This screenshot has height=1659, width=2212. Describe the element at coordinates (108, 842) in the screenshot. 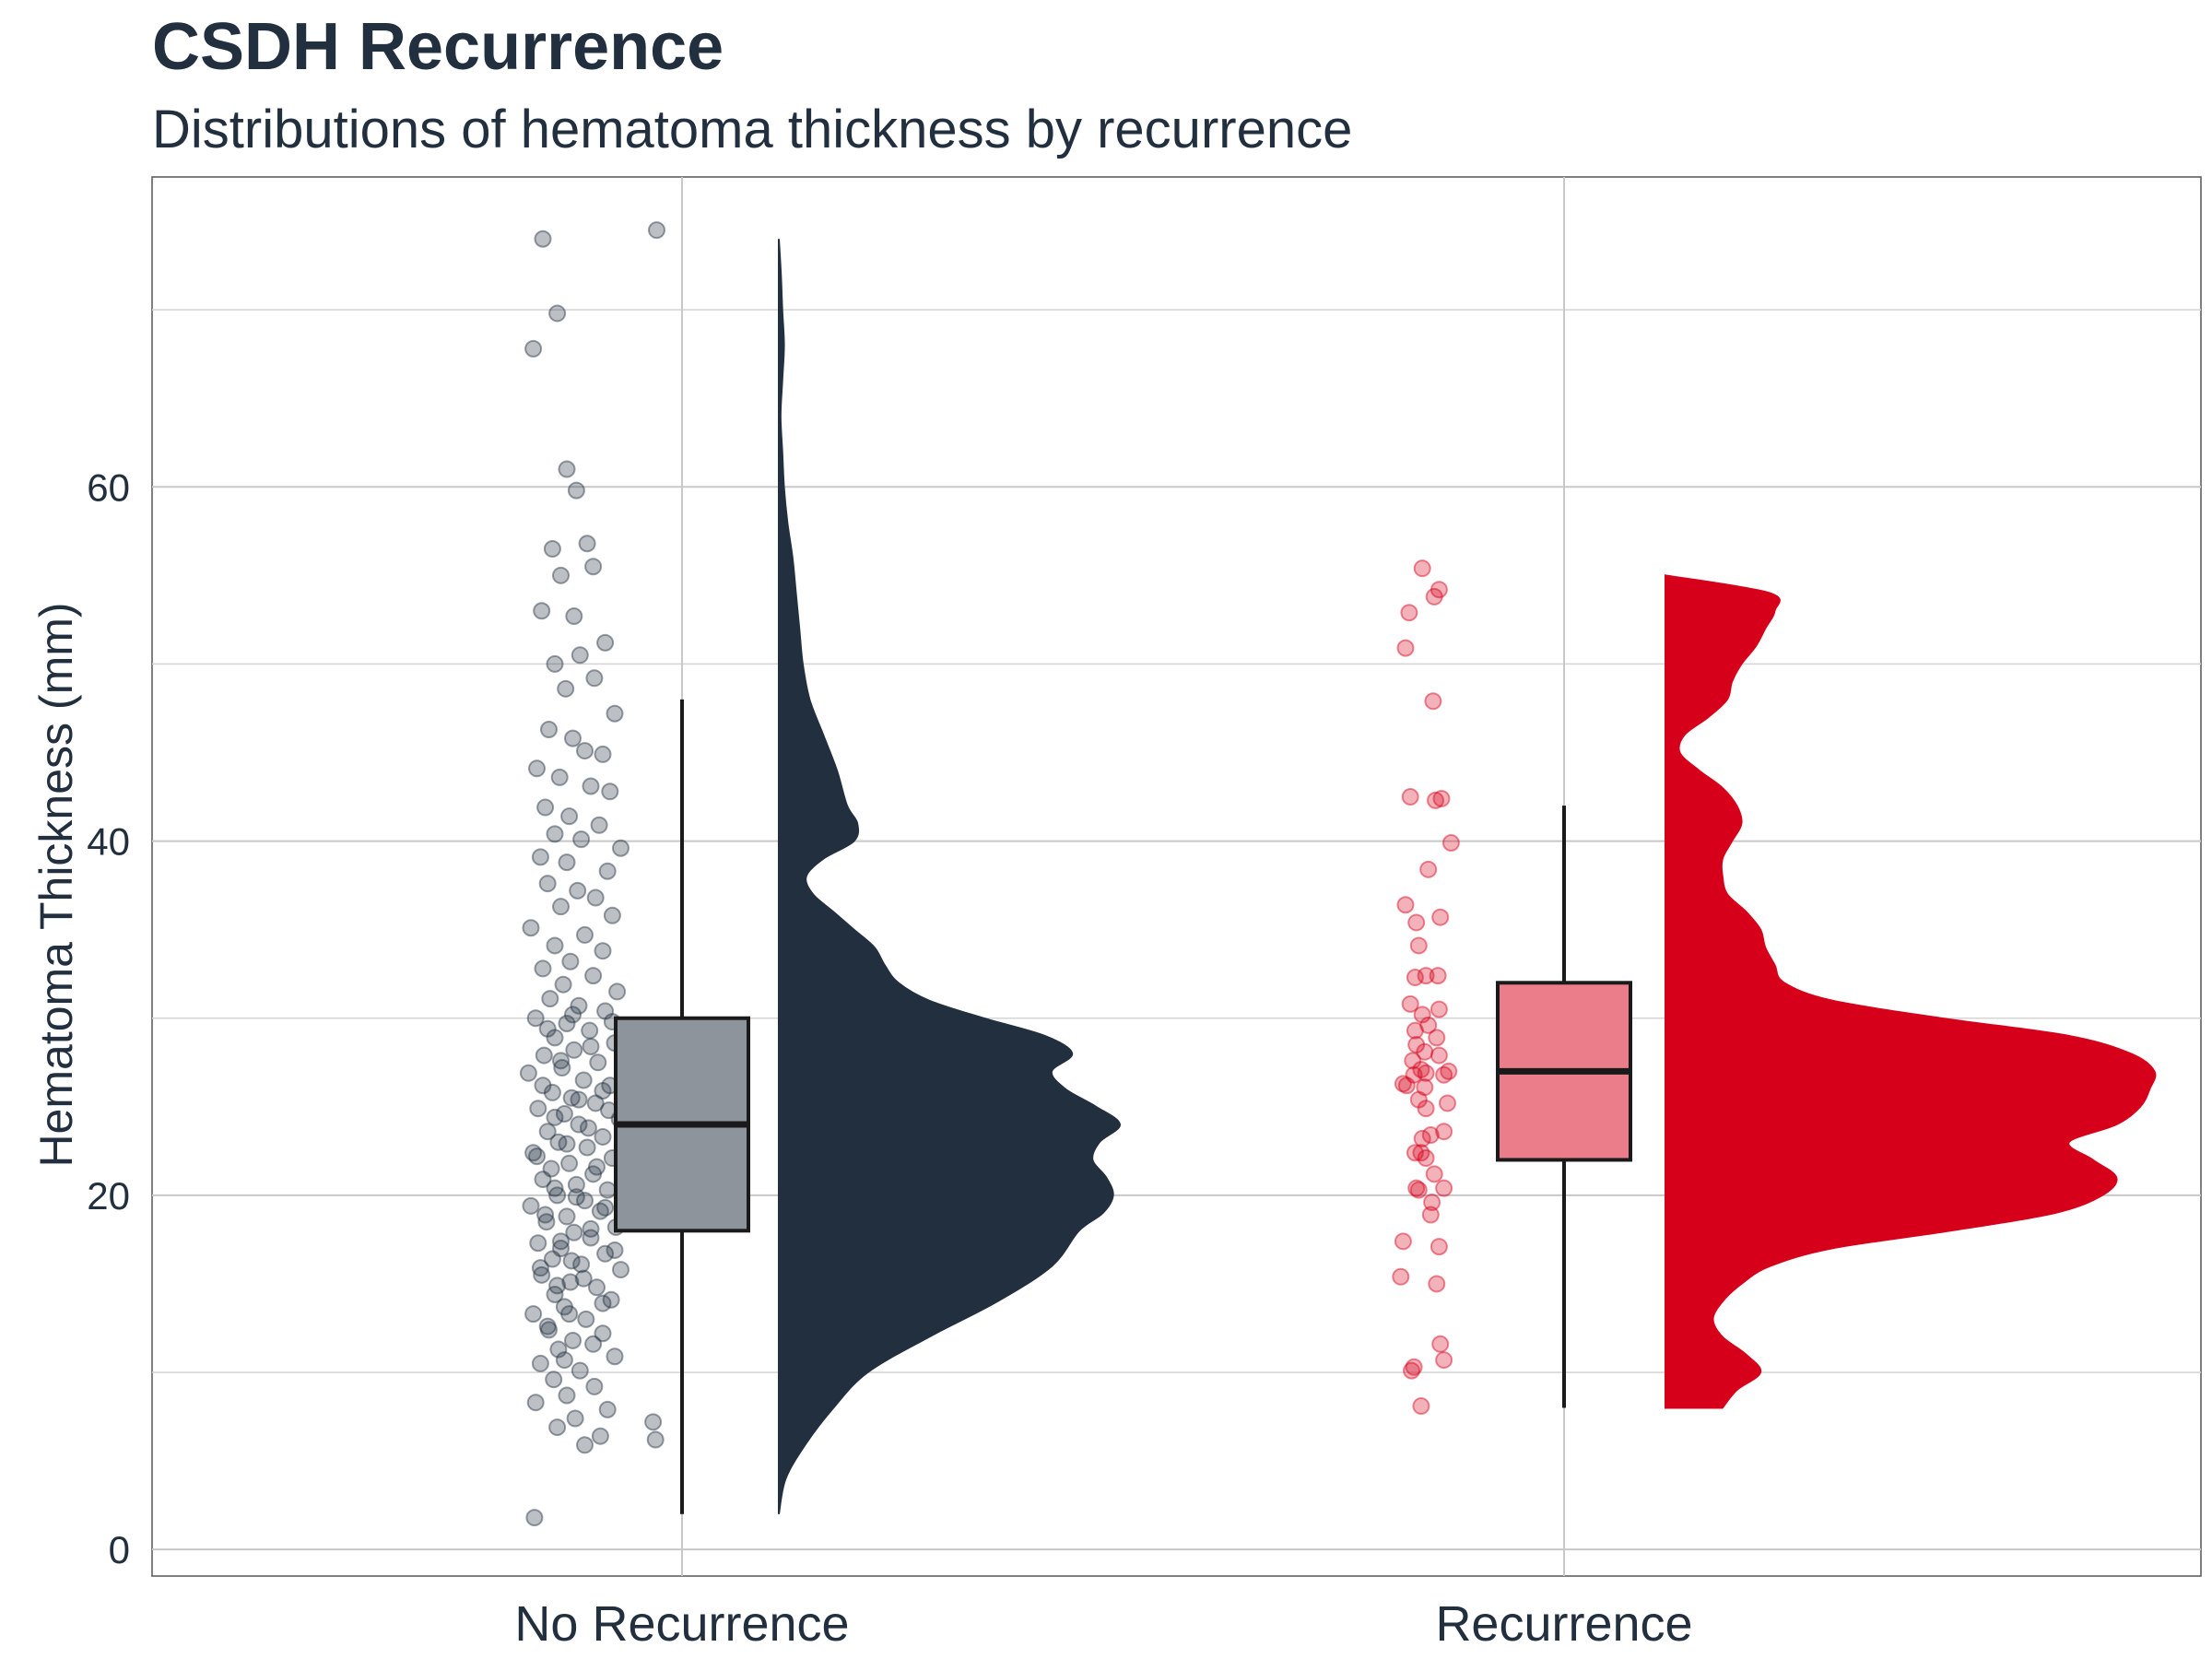

I see `y-tick-label: 40` at that location.